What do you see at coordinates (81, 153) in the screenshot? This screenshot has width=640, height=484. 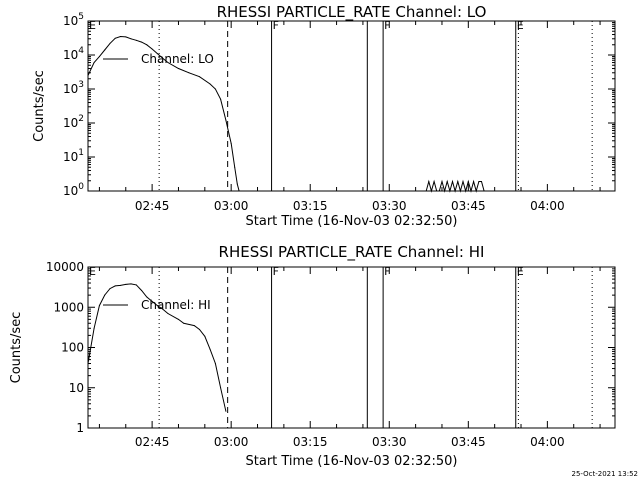 I see `y-tick-exponent: 1` at bounding box center [81, 153].